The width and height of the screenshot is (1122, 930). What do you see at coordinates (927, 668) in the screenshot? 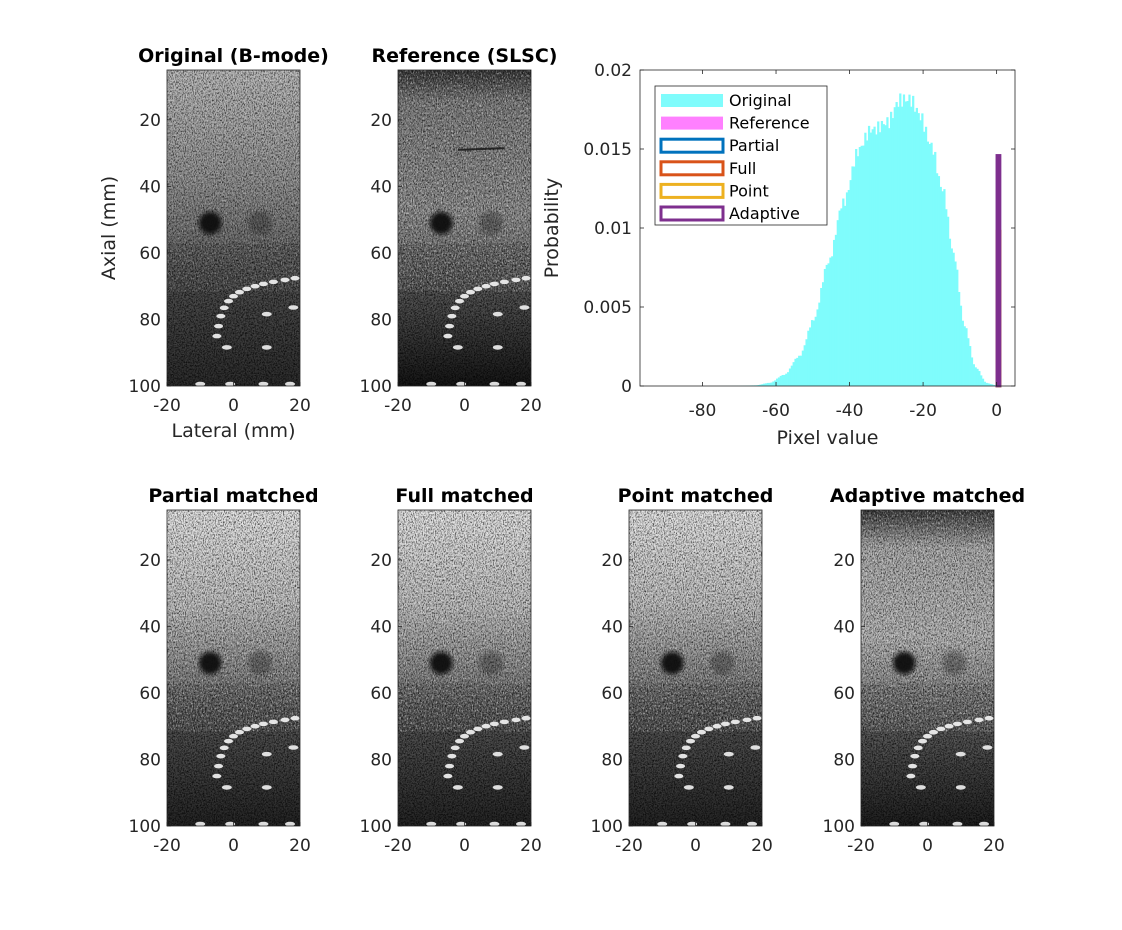
I see `adaptive-image` at bounding box center [927, 668].